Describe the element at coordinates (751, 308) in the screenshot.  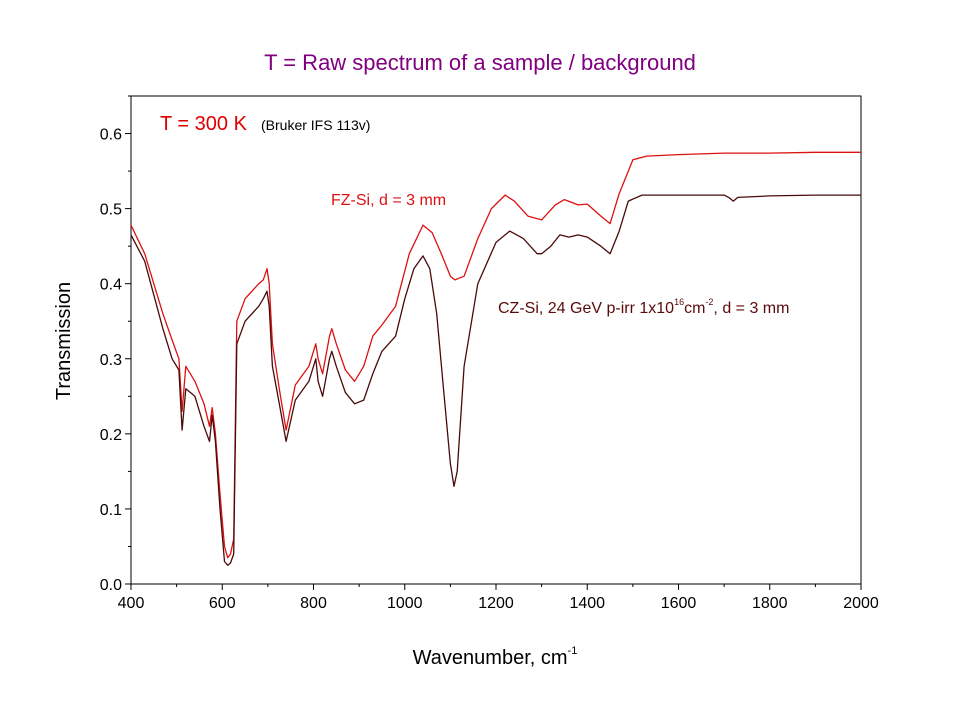
I see `cz-text-c: , d = 3 mm` at that location.